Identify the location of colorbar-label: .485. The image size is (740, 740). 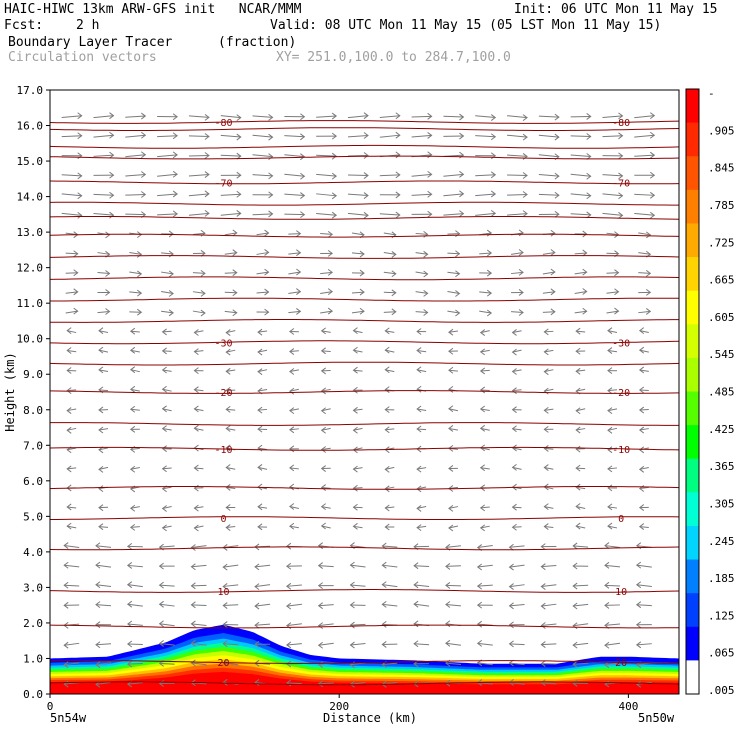
(721, 392).